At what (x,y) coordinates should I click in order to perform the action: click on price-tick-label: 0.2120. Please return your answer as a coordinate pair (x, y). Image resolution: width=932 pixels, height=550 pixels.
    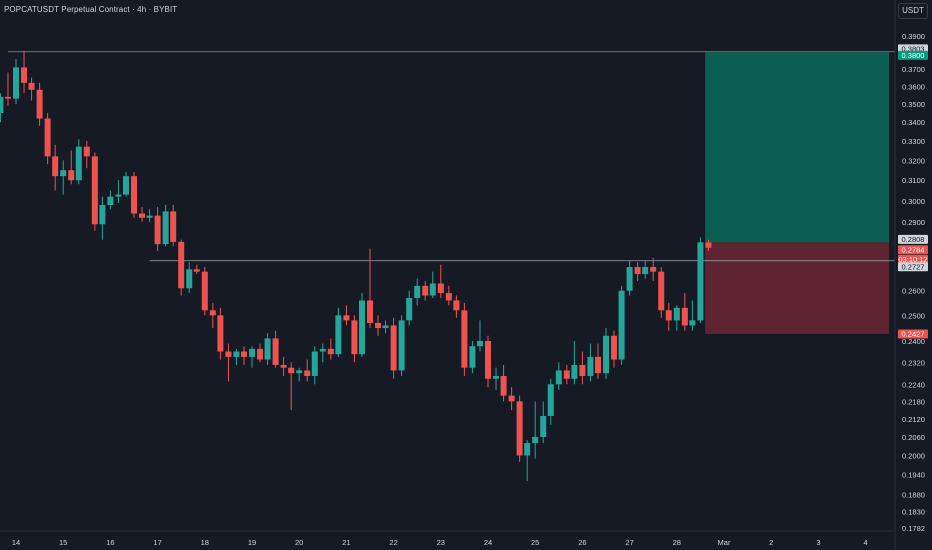
    Looking at the image, I should click on (913, 419).